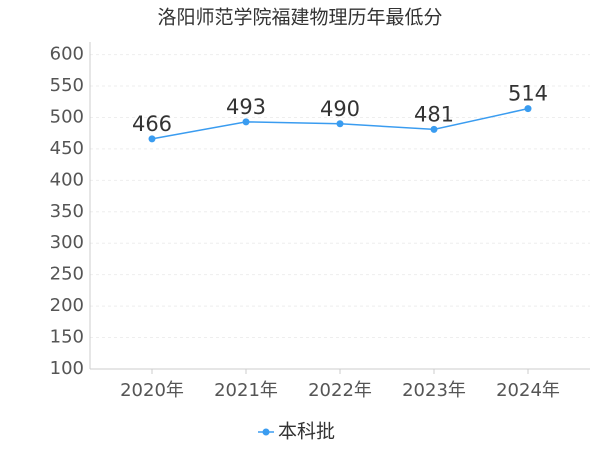  I want to click on chart-title: 洛阳师范学院福建物理历年最低分, so click(299, 18).